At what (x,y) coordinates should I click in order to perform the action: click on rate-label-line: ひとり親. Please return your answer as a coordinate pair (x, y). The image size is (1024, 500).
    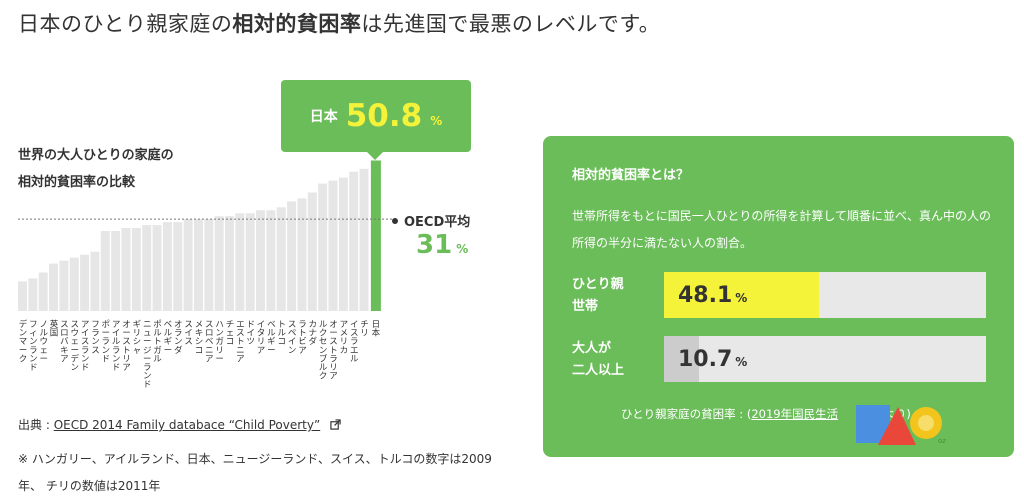
    Looking at the image, I should click on (598, 284).